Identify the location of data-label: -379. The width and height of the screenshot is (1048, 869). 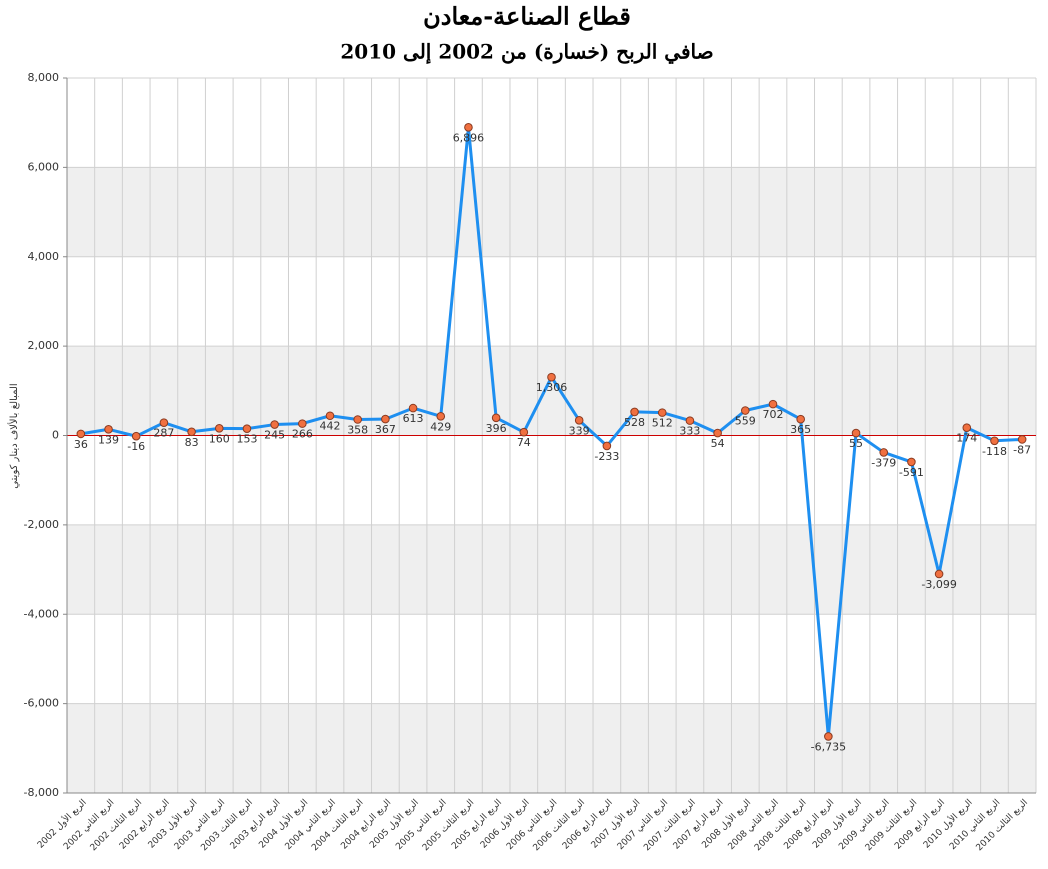
(883, 462).